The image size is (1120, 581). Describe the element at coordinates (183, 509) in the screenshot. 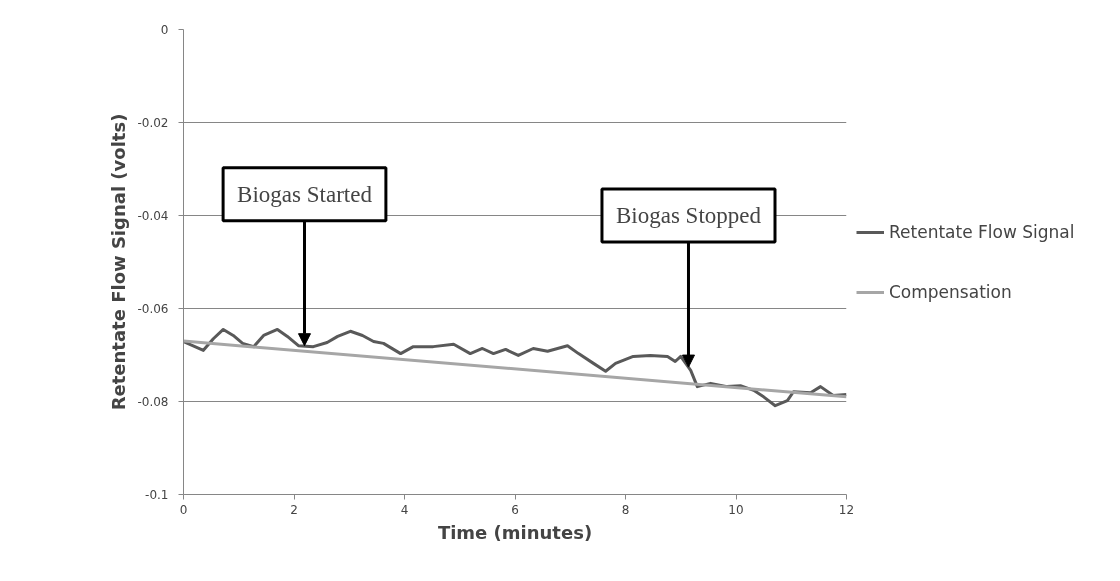

I see `x-tick-label: 0` at that location.